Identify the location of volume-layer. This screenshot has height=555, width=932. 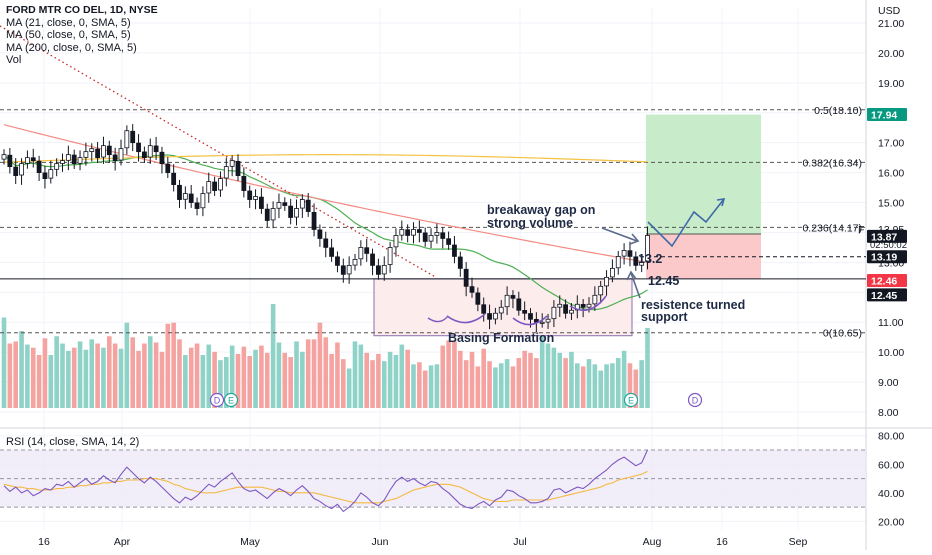
(325, 356).